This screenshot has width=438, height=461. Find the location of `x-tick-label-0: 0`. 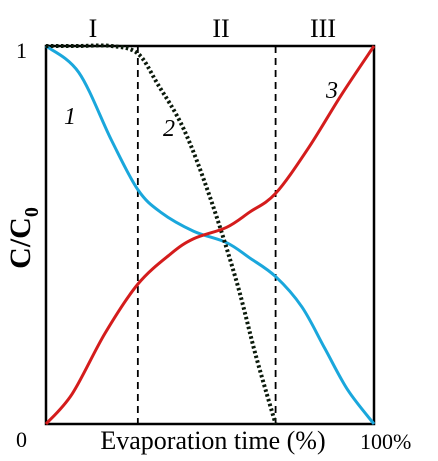

x-tick-label-0: 0 is located at coordinates (21, 439).